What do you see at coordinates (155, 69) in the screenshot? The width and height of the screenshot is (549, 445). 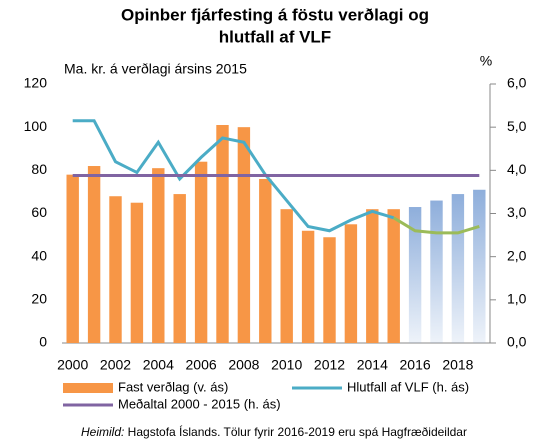 I see `y-axis-label: Ma. kr. á verðlagi ársins 2015` at bounding box center [155, 69].